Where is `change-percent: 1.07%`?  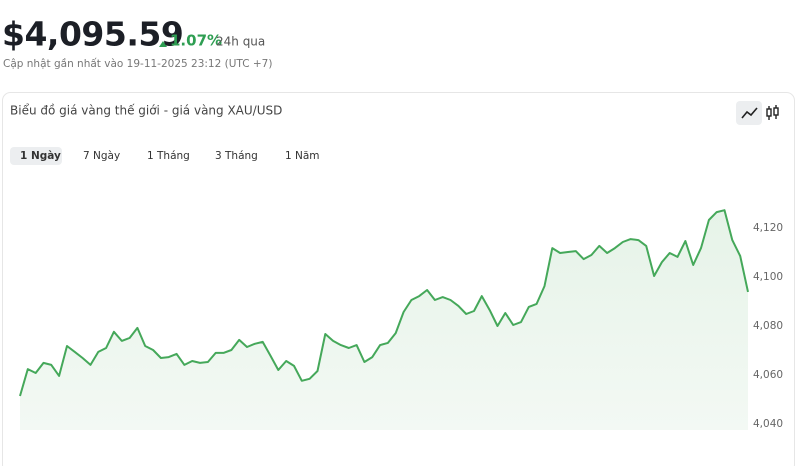 change-percent: 1.07% is located at coordinates (196, 41).